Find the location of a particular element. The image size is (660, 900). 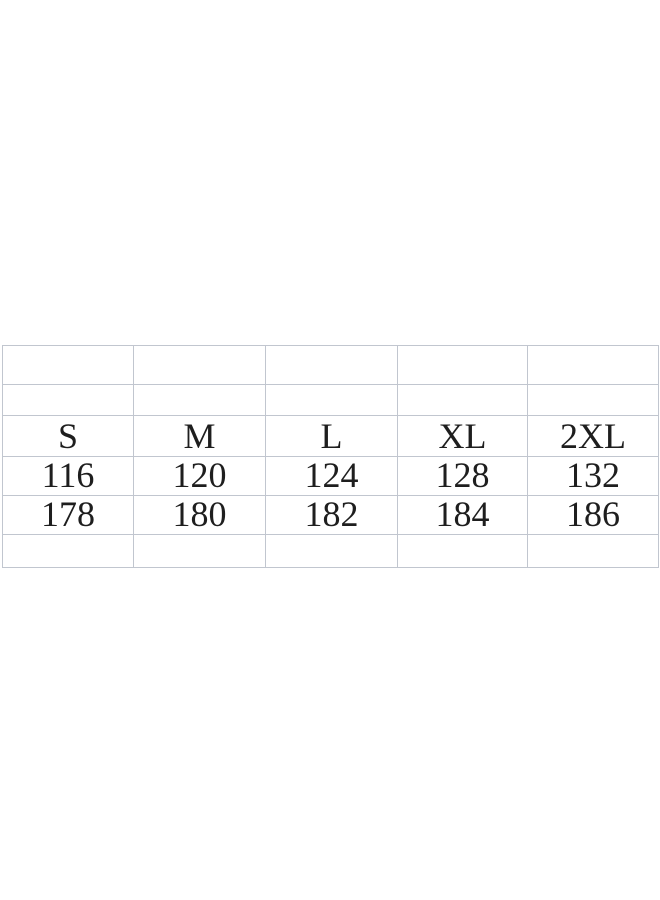

value-cell: 180 is located at coordinates (199, 515).